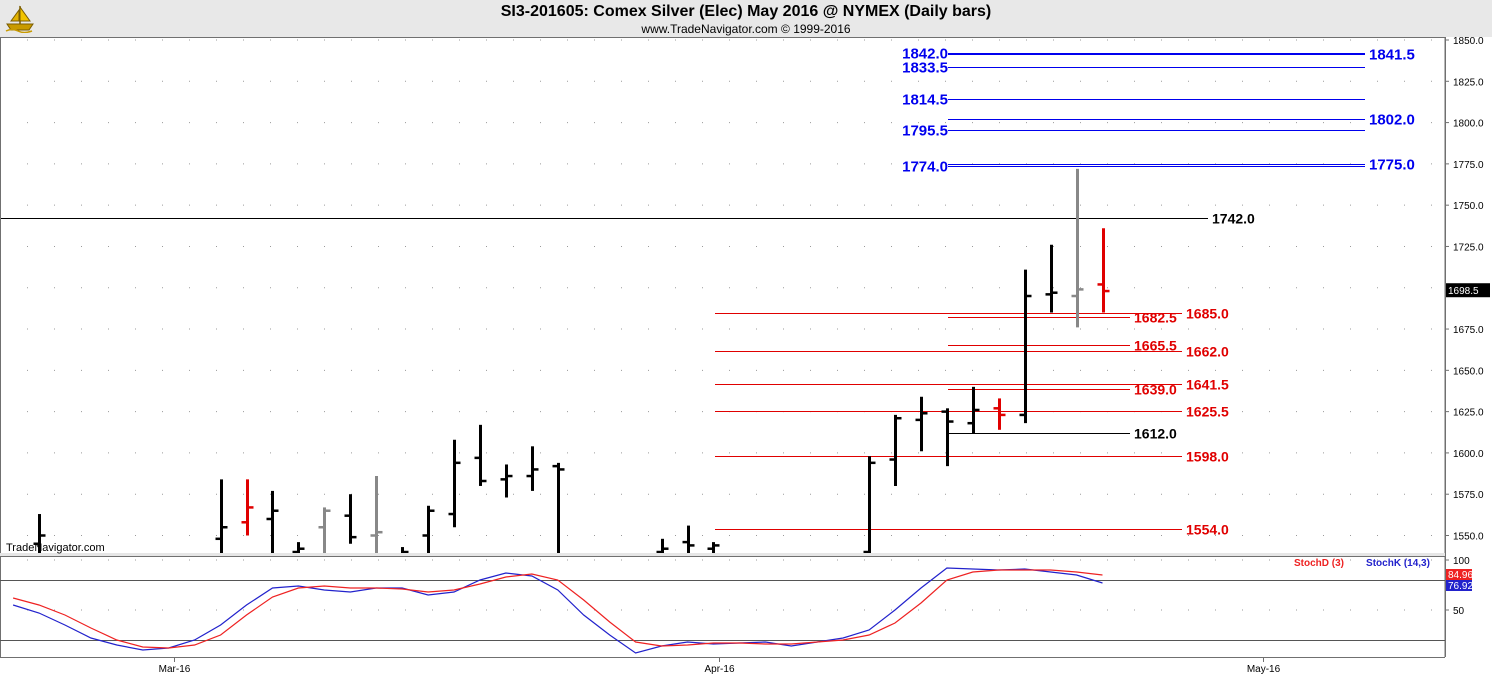 The image size is (1492, 678). I want to click on date-tick-label: May-16, so click(1264, 669).